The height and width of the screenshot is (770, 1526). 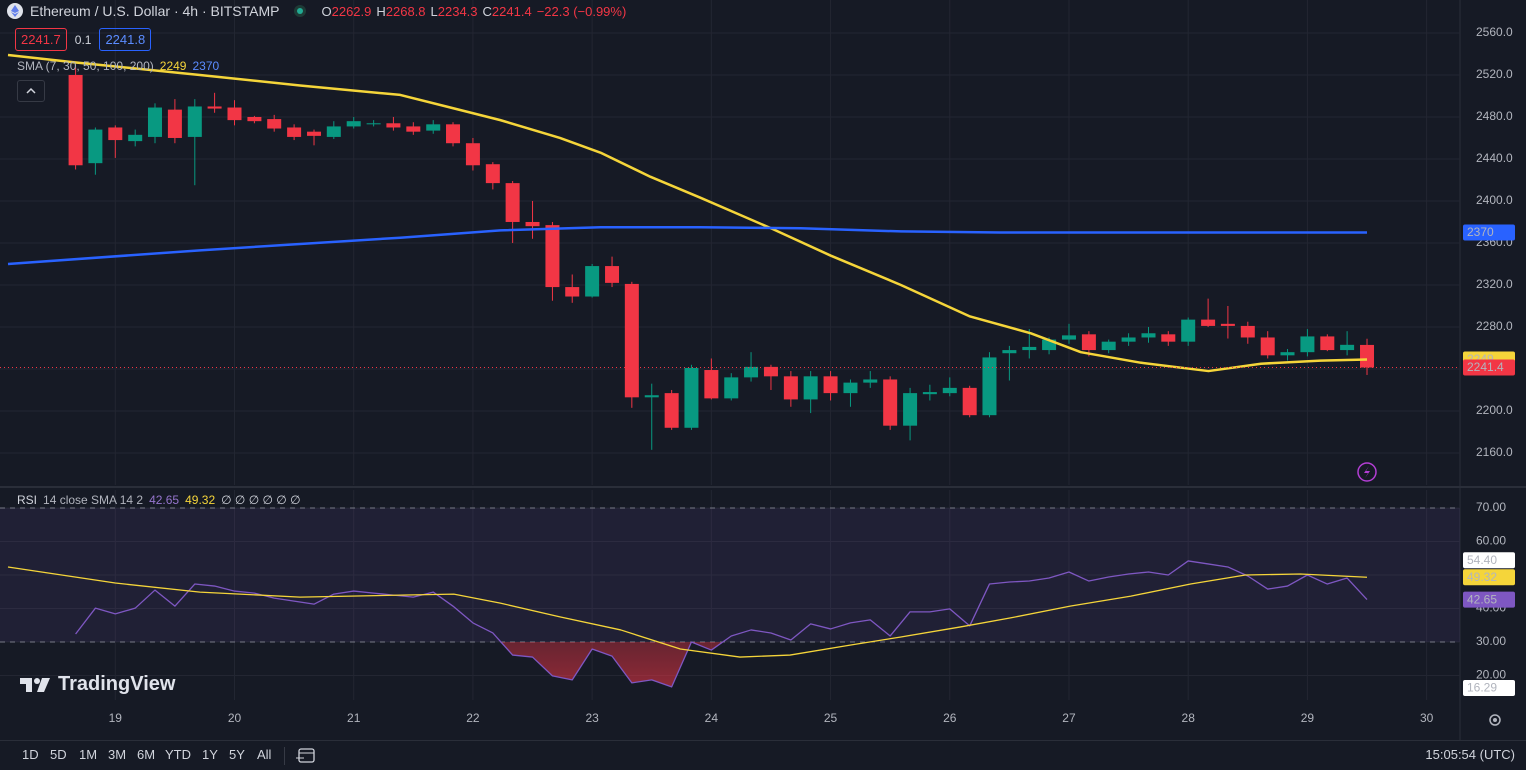 What do you see at coordinates (1494, 158) in the screenshot?
I see `y-tick-label: 2440.0` at bounding box center [1494, 158].